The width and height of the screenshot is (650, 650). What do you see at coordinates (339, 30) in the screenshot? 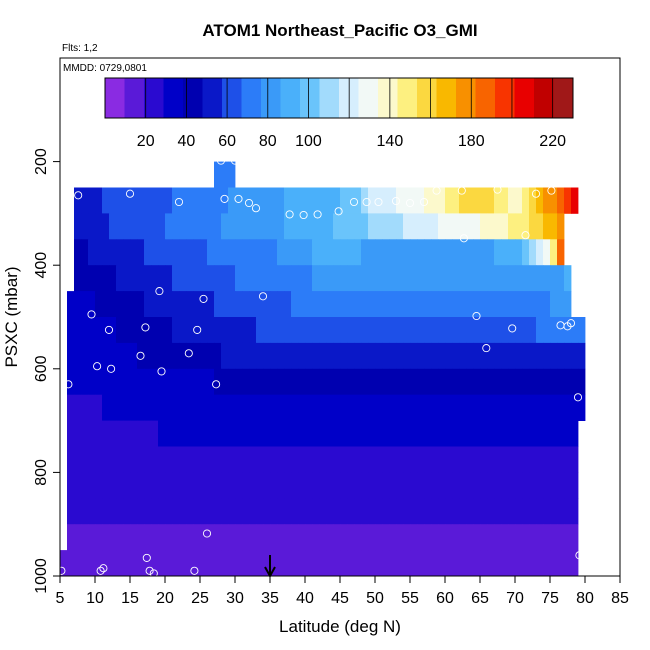
I see `chart-title: ATOM1 Northeast_Pacific O3_GMI` at bounding box center [339, 30].